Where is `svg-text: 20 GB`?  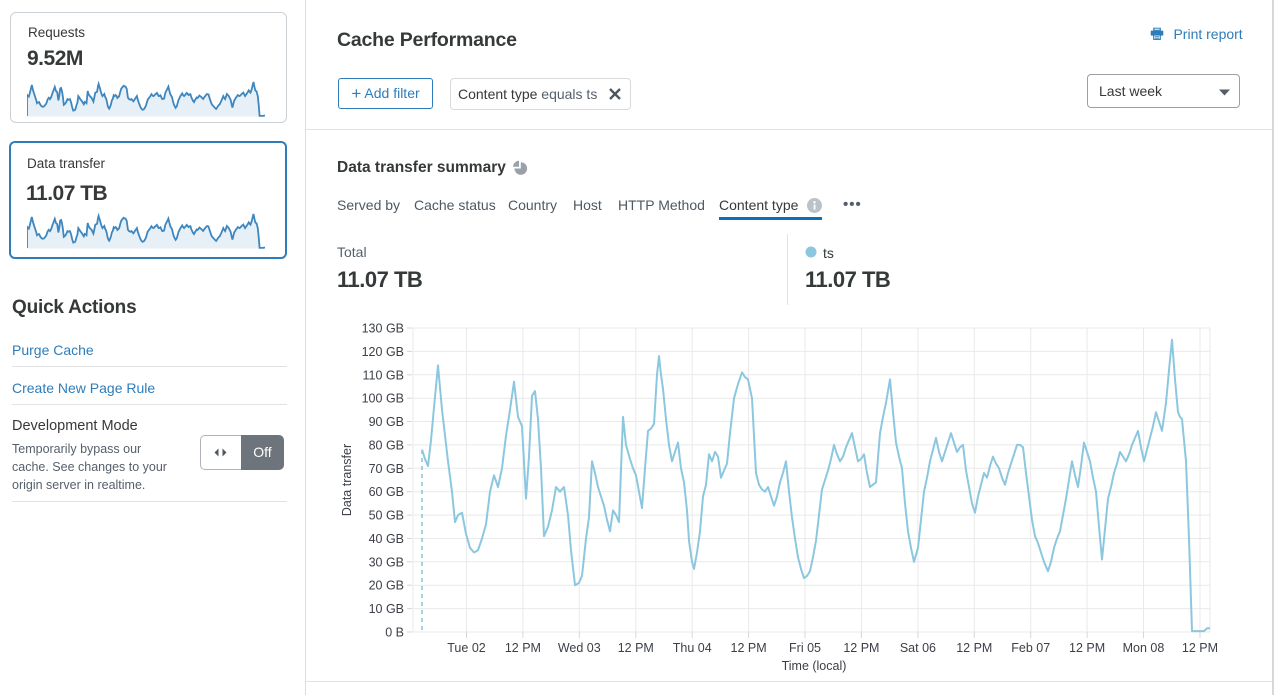
svg-text: 20 GB is located at coordinates (386, 586).